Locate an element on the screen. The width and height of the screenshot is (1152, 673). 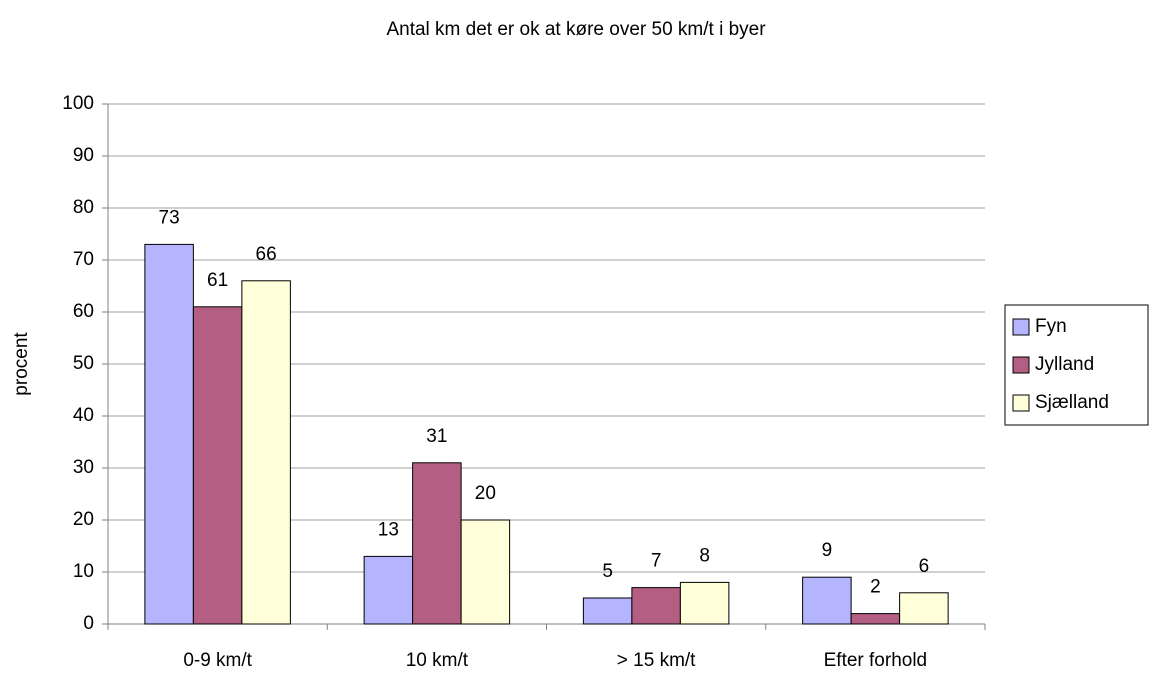
y-tick-label: 80 is located at coordinates (83, 207).